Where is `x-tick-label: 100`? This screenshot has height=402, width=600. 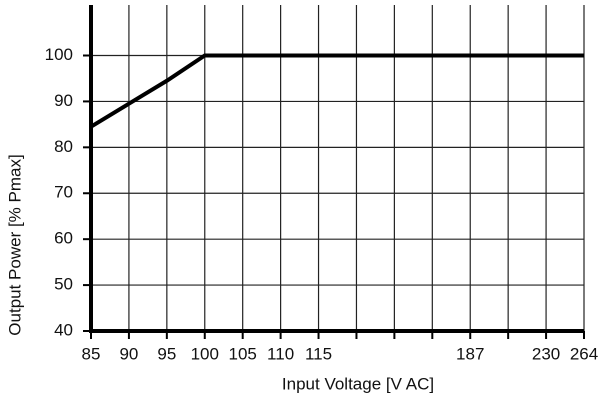
x-tick-label: 100 is located at coordinates (205, 353).